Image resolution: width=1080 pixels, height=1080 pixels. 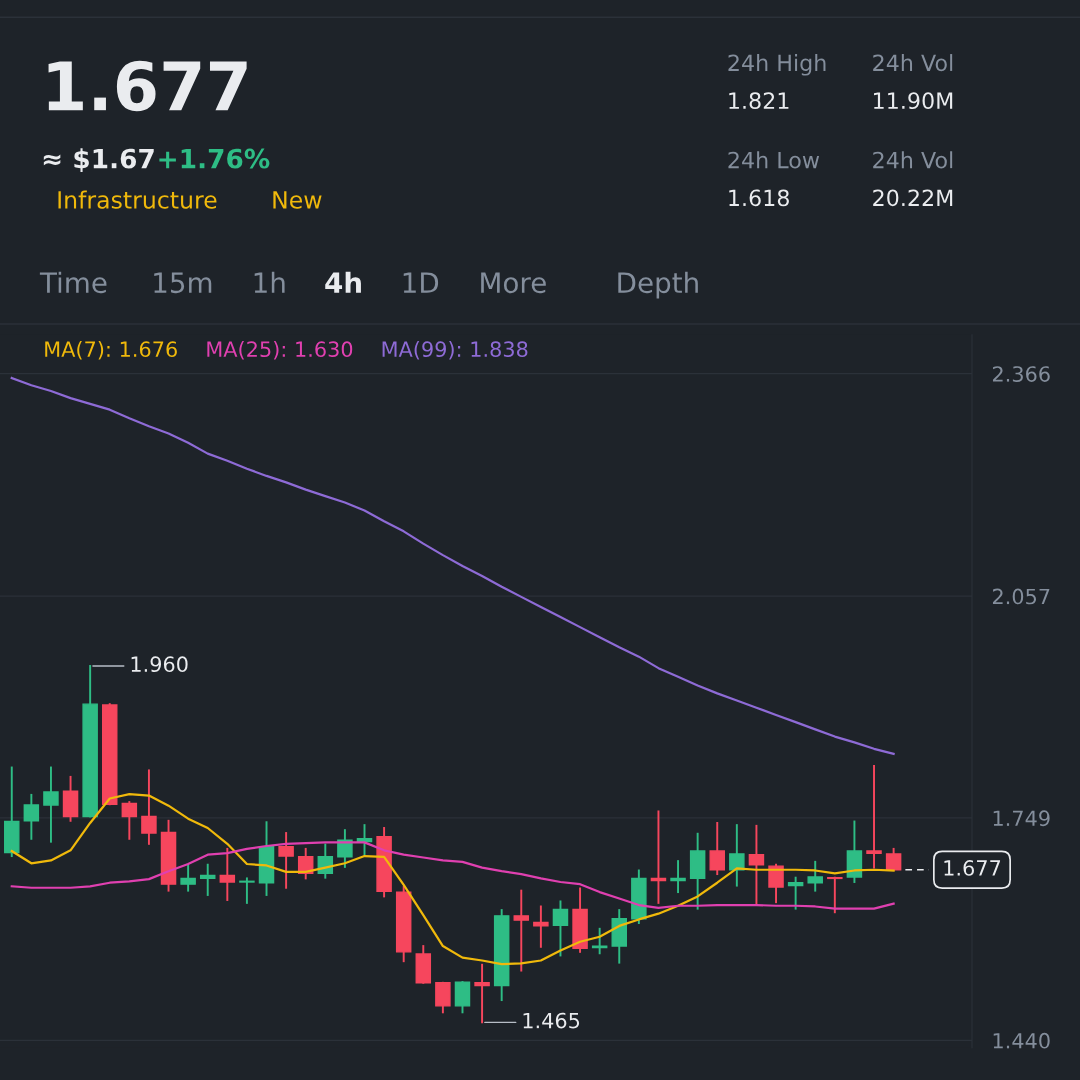 I want to click on annotation: 1.960, so click(x=159, y=664).